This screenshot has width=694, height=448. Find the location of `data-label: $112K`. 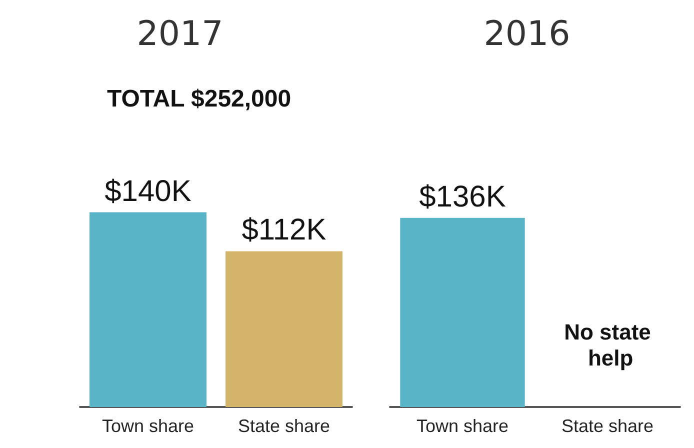

data-label: $112K is located at coordinates (284, 230).